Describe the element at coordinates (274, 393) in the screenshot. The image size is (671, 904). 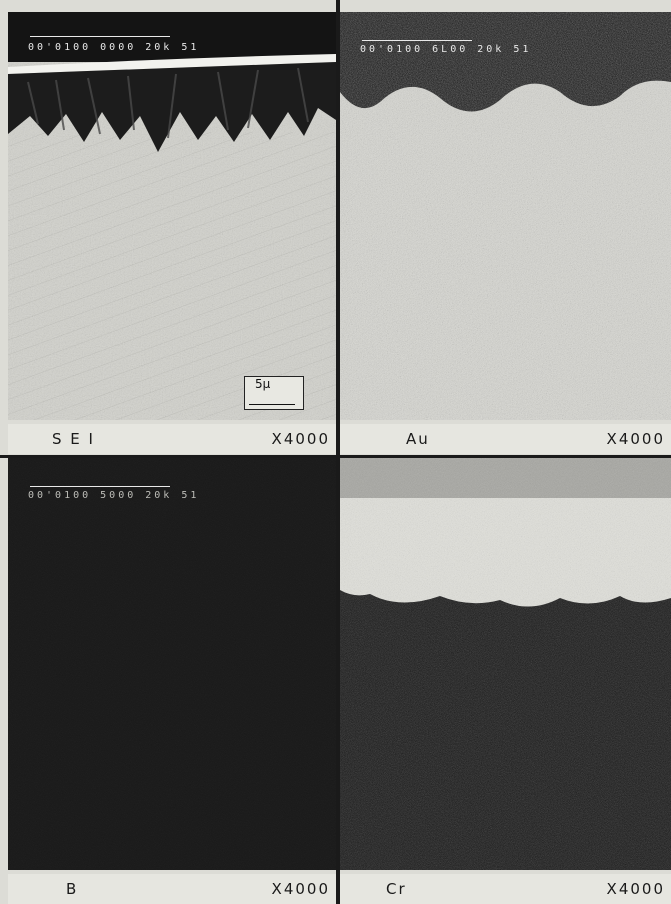
I see `scale-bar-marker: 5µ` at that location.